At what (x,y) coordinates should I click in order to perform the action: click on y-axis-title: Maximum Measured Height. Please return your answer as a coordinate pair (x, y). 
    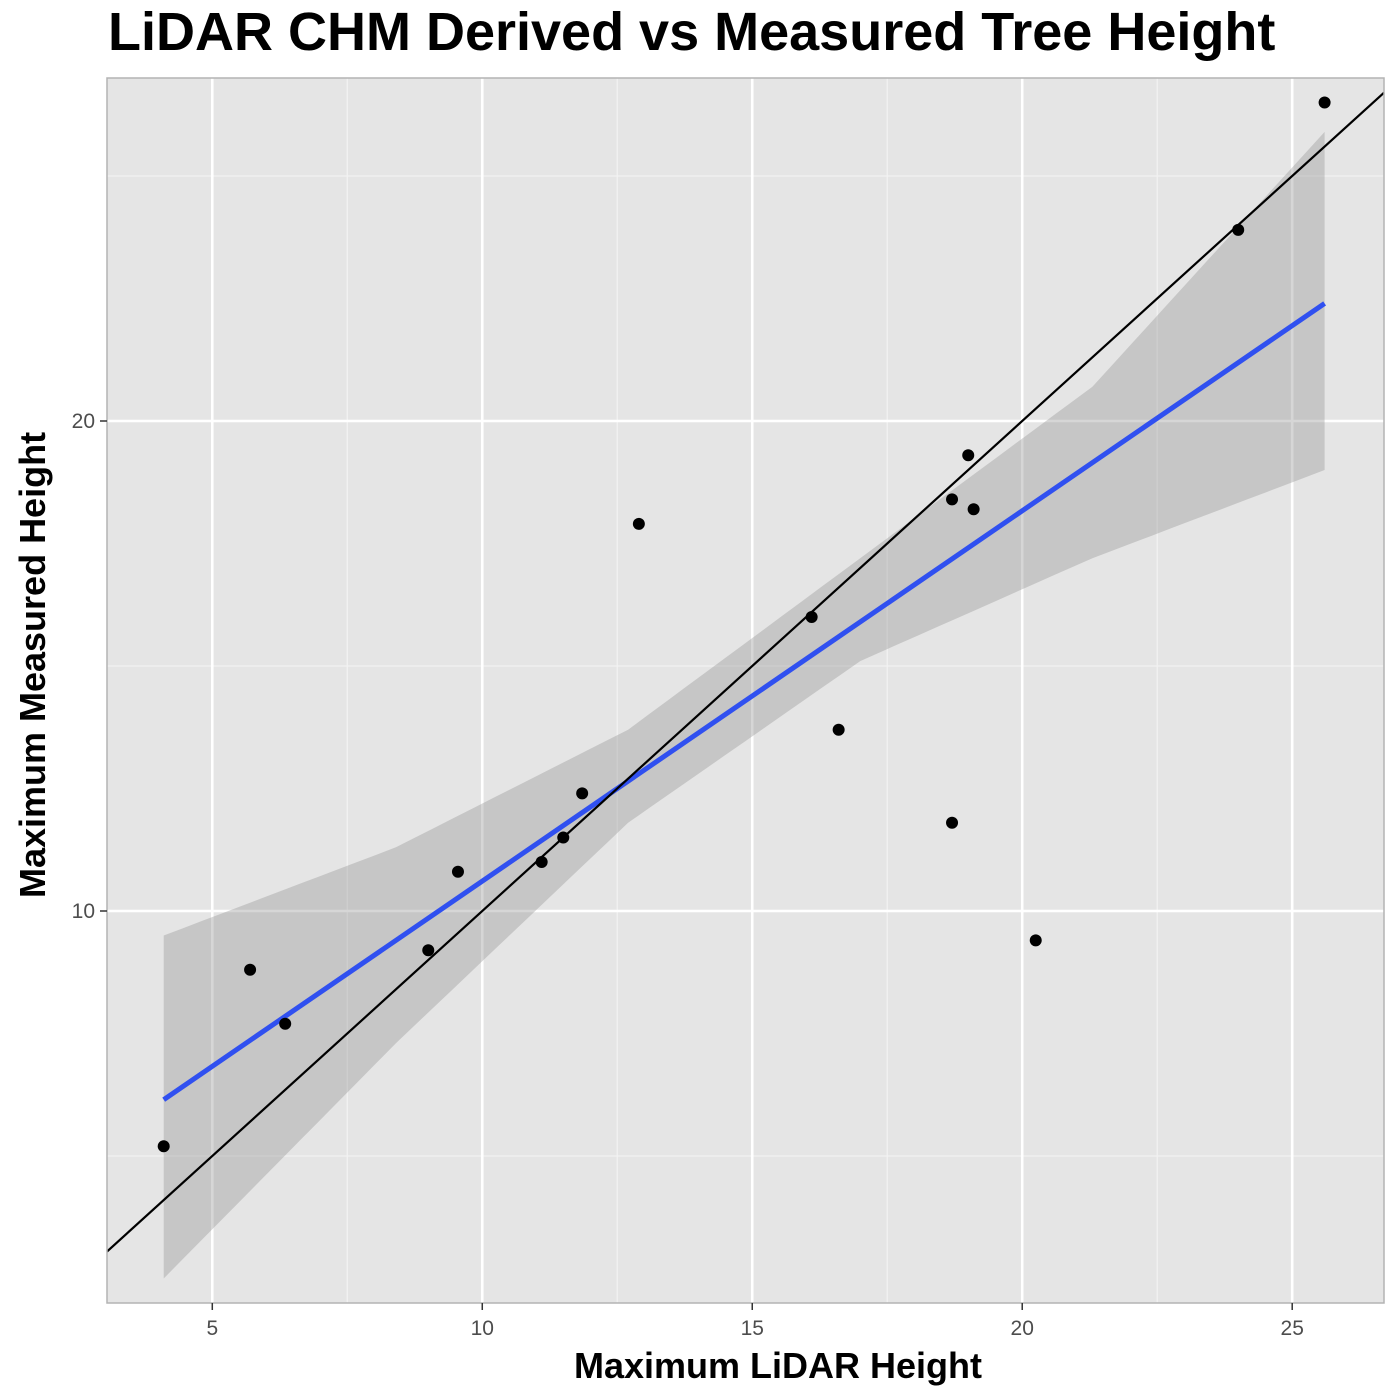
    Looking at the image, I should click on (32, 665).